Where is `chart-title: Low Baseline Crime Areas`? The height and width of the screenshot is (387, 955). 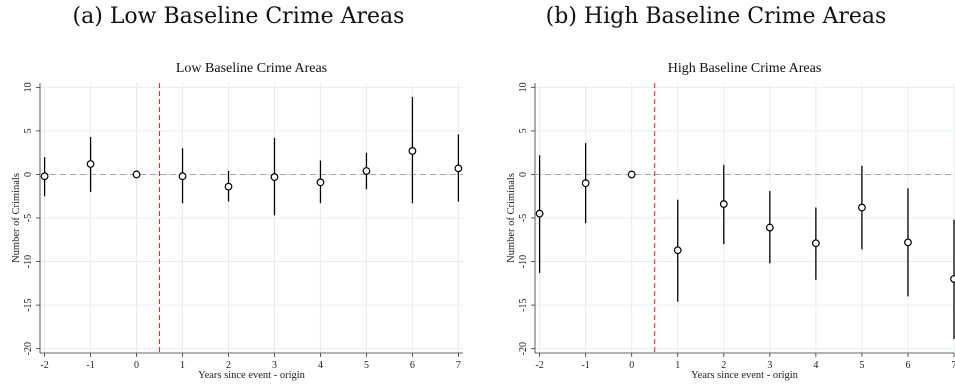
chart-title: Low Baseline Crime Areas is located at coordinates (251, 68).